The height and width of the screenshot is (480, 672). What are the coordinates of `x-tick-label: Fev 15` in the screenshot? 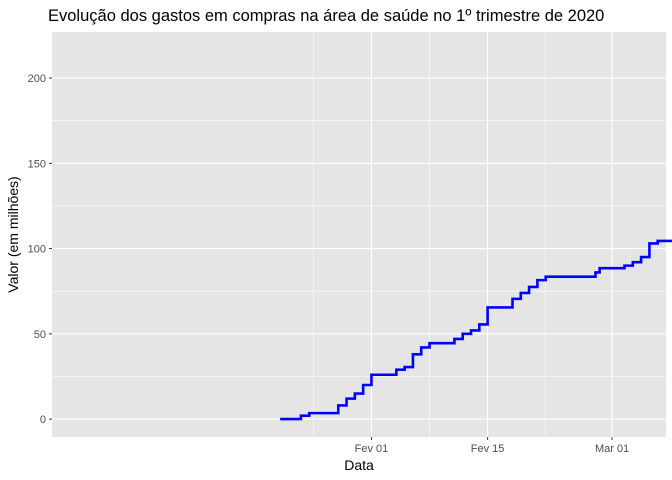 It's located at (488, 449).